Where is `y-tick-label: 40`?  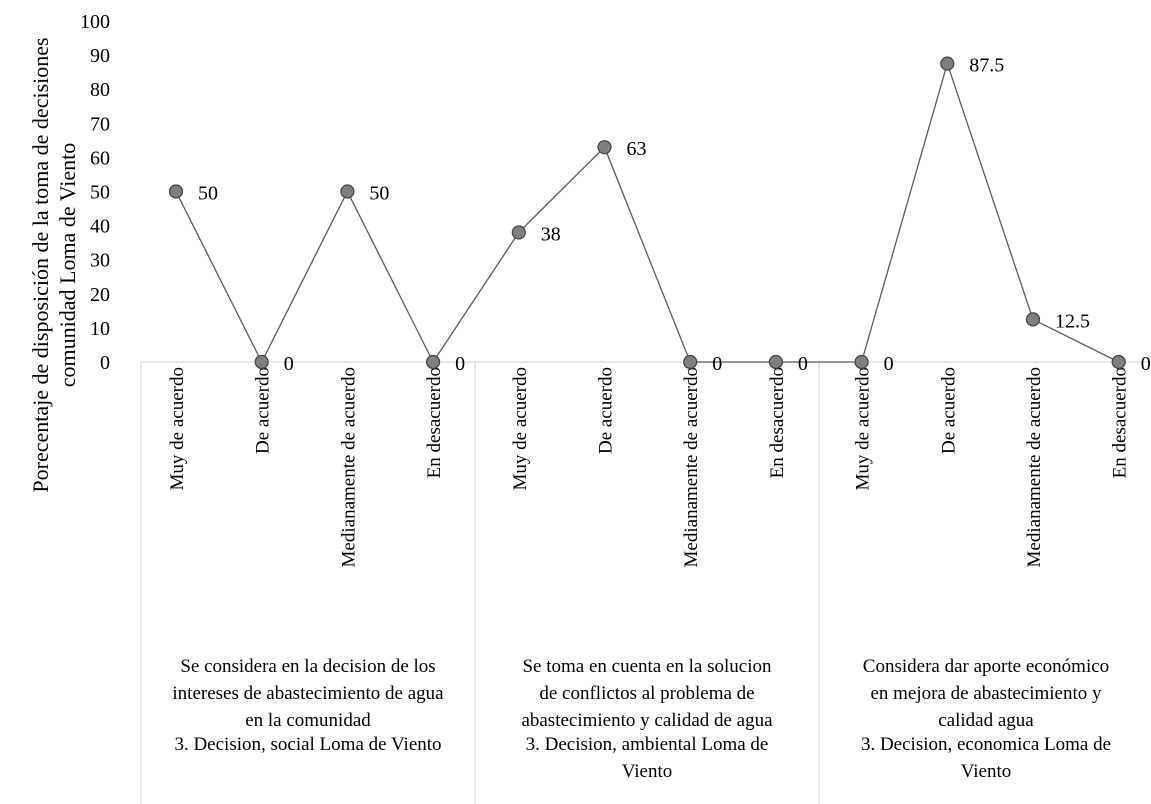 y-tick-label: 40 is located at coordinates (100, 227).